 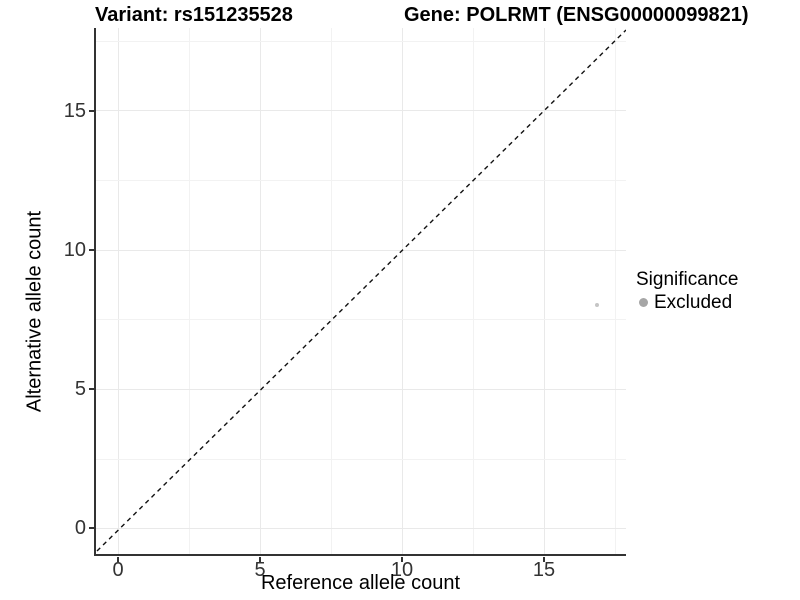 What do you see at coordinates (74, 250) in the screenshot?
I see `y-tick-label-10: 10` at bounding box center [74, 250].